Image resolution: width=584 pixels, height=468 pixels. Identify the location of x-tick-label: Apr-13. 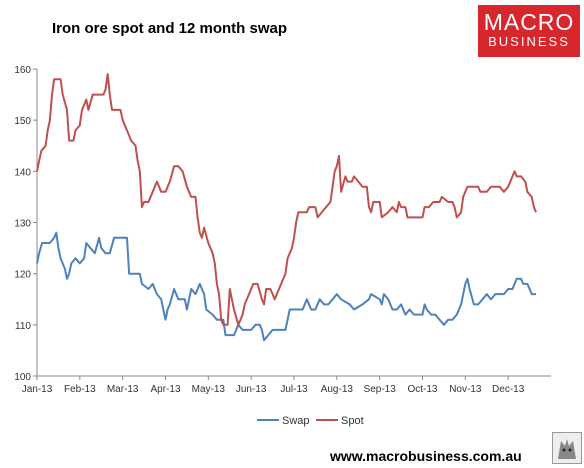
(165, 389).